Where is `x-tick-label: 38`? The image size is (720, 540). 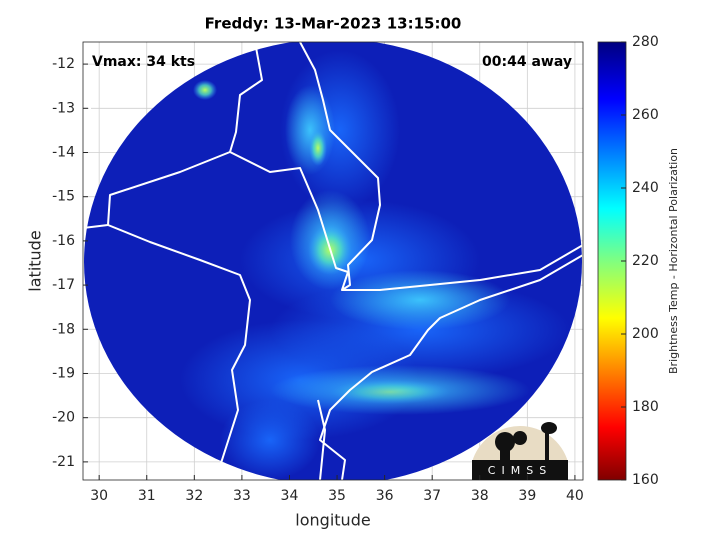 x-tick-label: 38 is located at coordinates (480, 496).